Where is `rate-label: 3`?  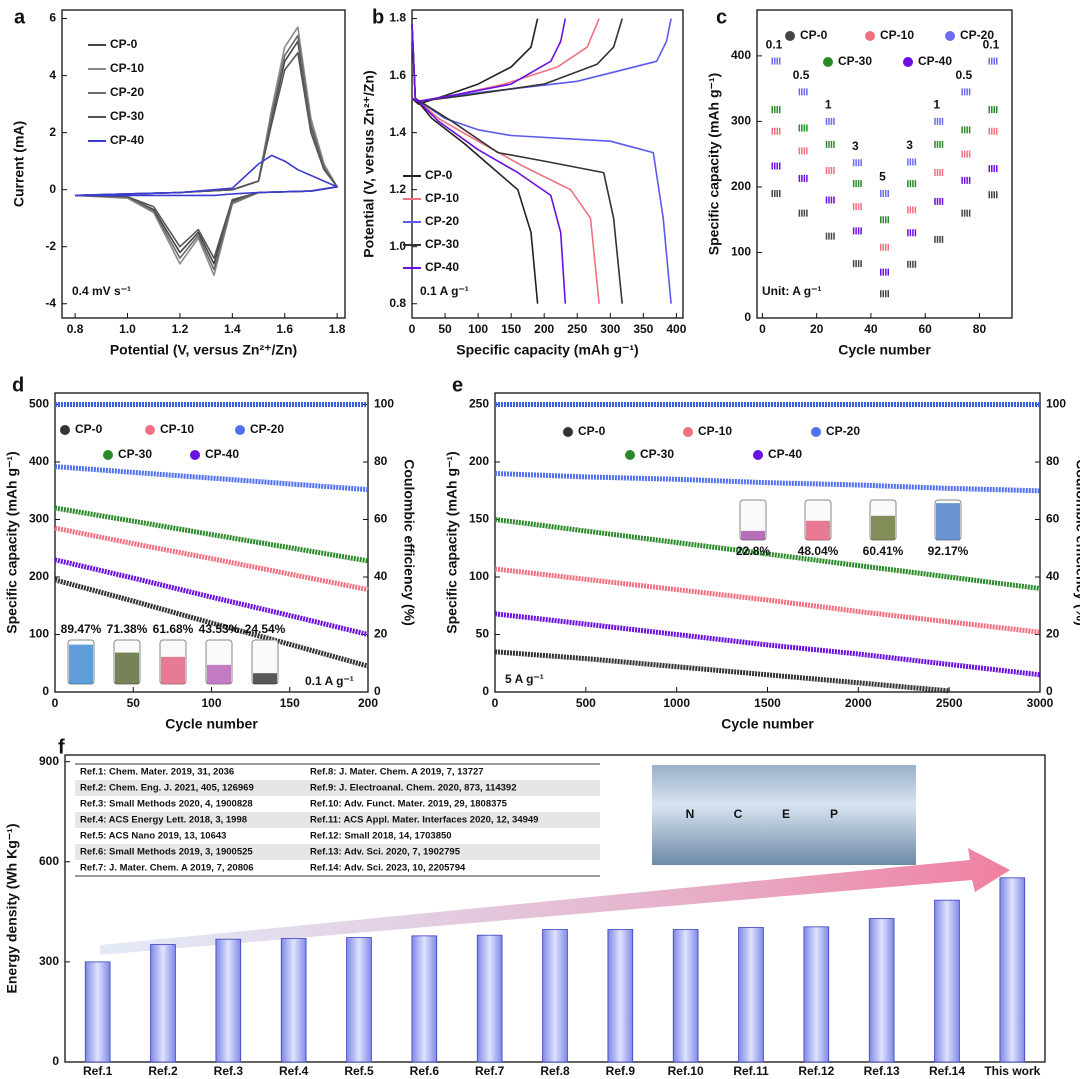 rate-label: 3 is located at coordinates (855, 146).